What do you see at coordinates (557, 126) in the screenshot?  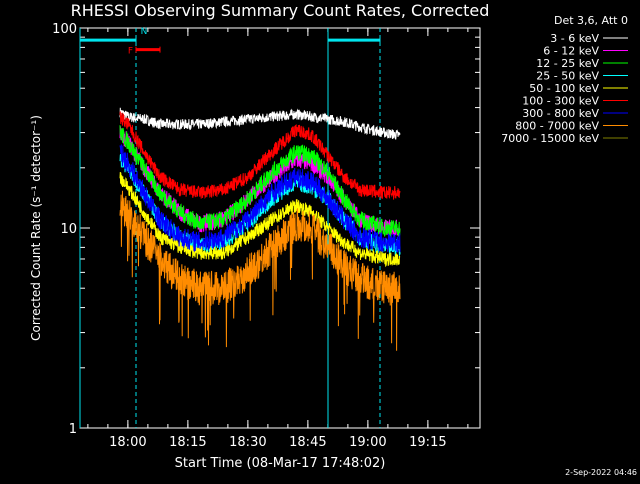 I see `legend-label: 800 - 7000 keV` at bounding box center [557, 126].